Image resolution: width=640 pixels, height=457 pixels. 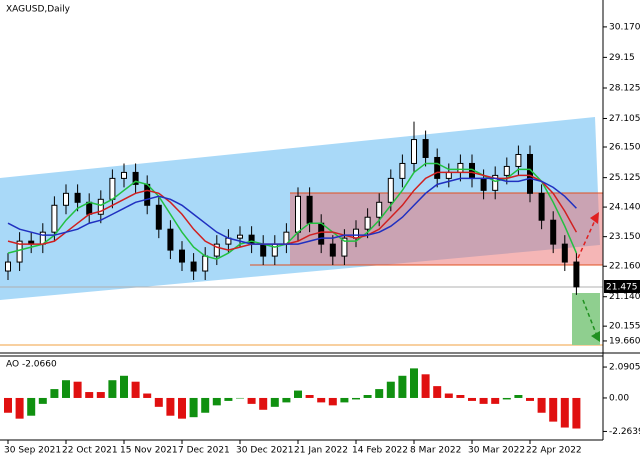 What do you see at coordinates (619, 398) in the screenshot?
I see `indicator-y-tick-label: 0.00` at bounding box center [619, 398].